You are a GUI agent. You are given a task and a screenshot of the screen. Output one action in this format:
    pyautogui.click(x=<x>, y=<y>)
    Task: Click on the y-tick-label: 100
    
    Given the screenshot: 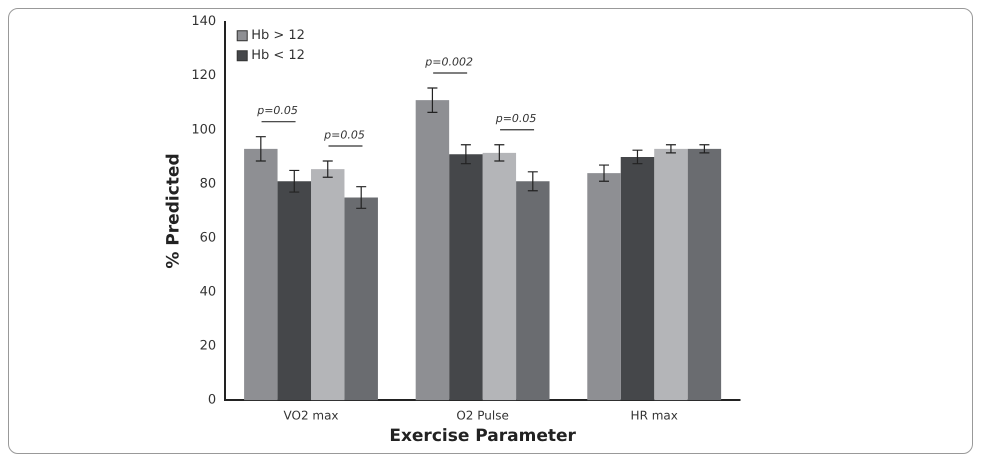 What is the action you would take?
    pyautogui.click(x=203, y=130)
    